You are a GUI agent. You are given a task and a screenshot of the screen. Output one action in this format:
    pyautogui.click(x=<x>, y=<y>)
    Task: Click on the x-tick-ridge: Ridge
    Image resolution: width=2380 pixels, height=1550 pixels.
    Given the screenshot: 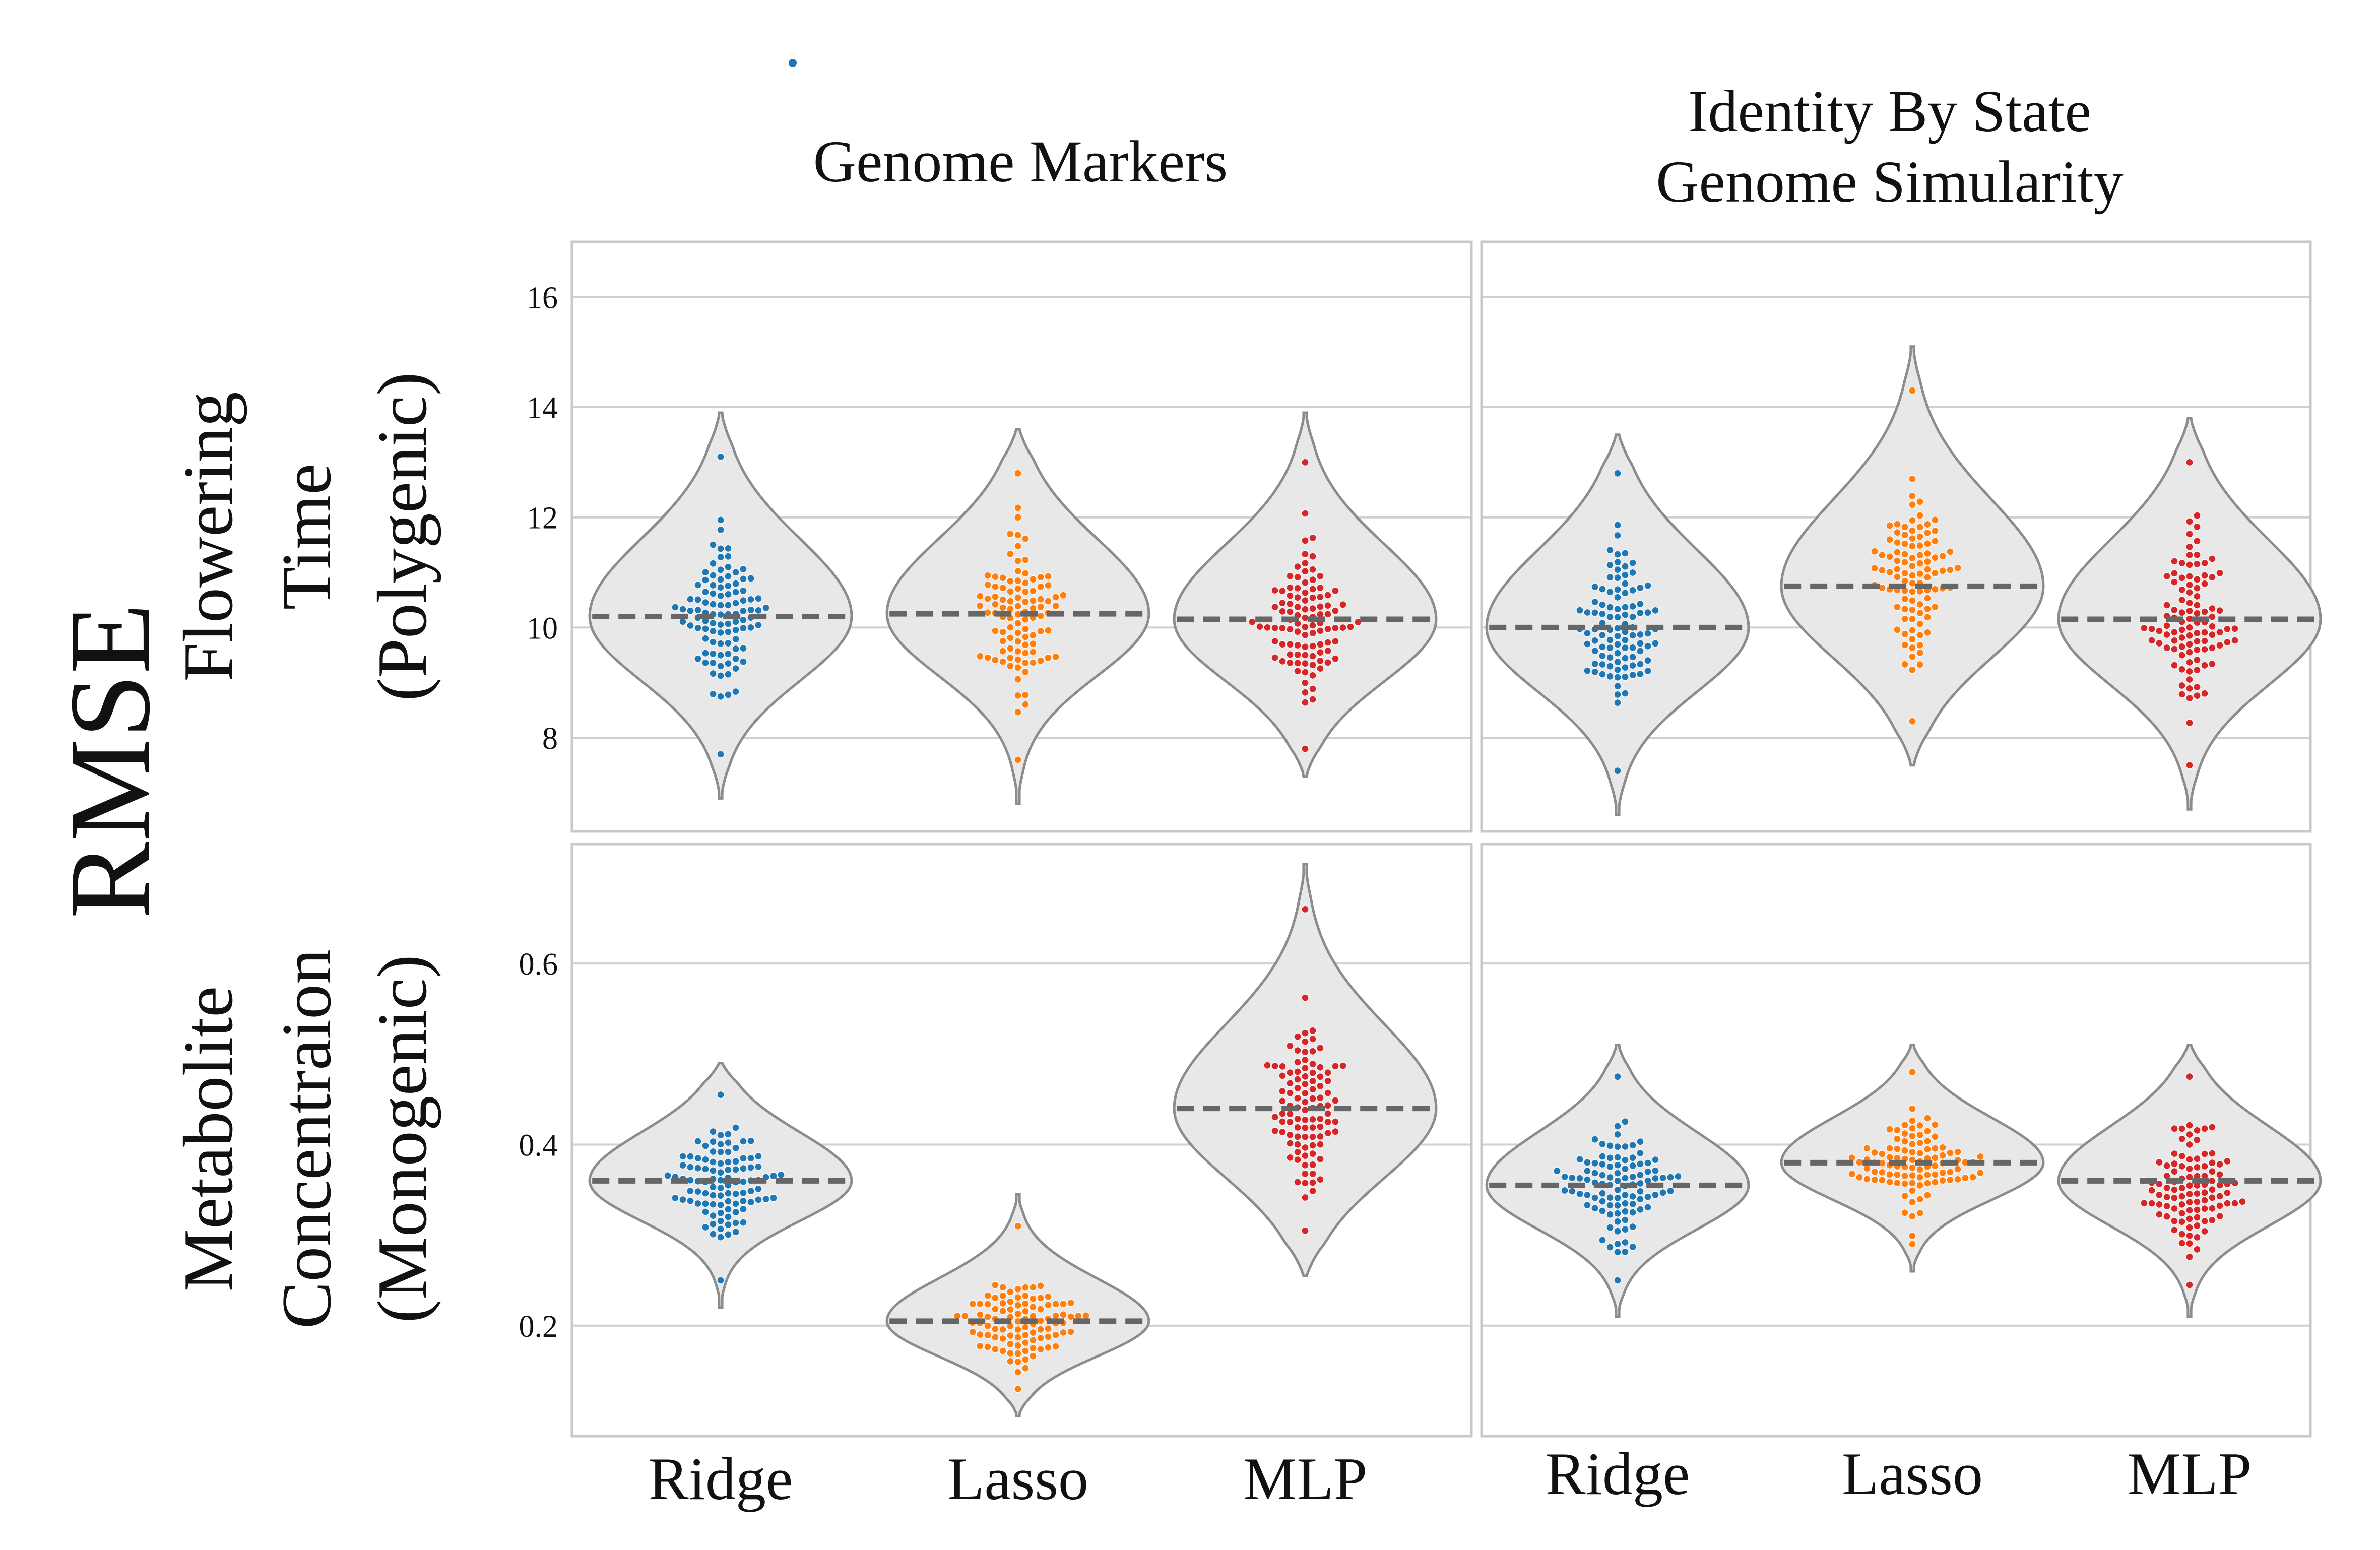 What is the action you would take?
    pyautogui.click(x=1618, y=1474)
    